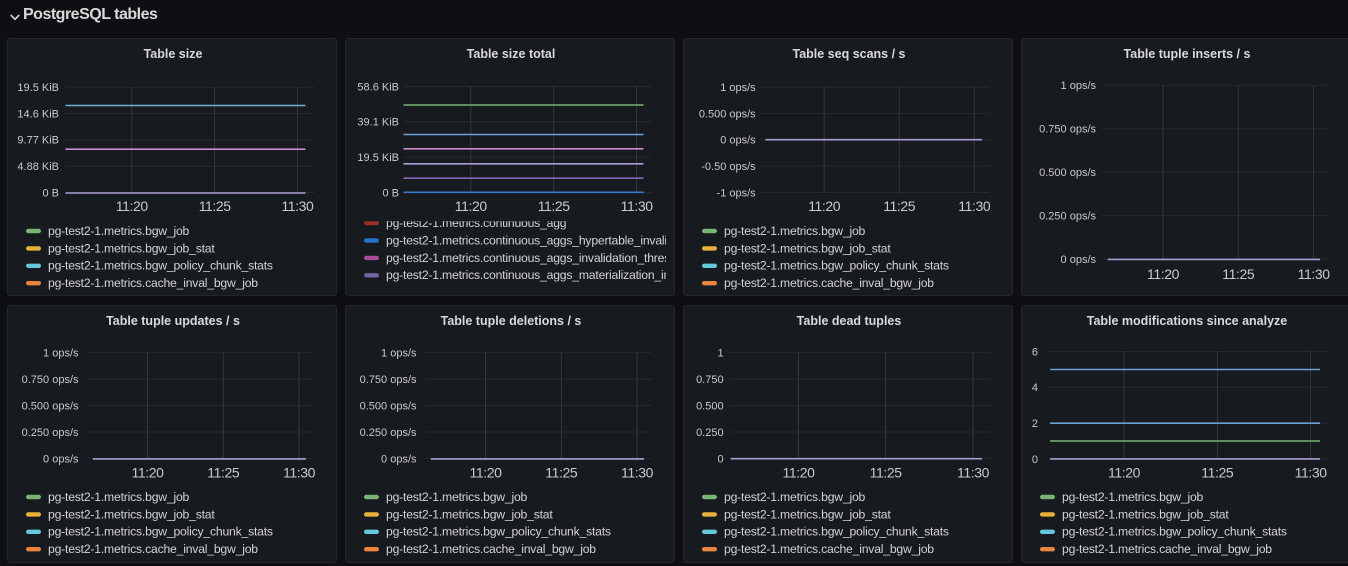 The image size is (1348, 566). I want to click on svg-text: Table seq scans / s, so click(848, 54).